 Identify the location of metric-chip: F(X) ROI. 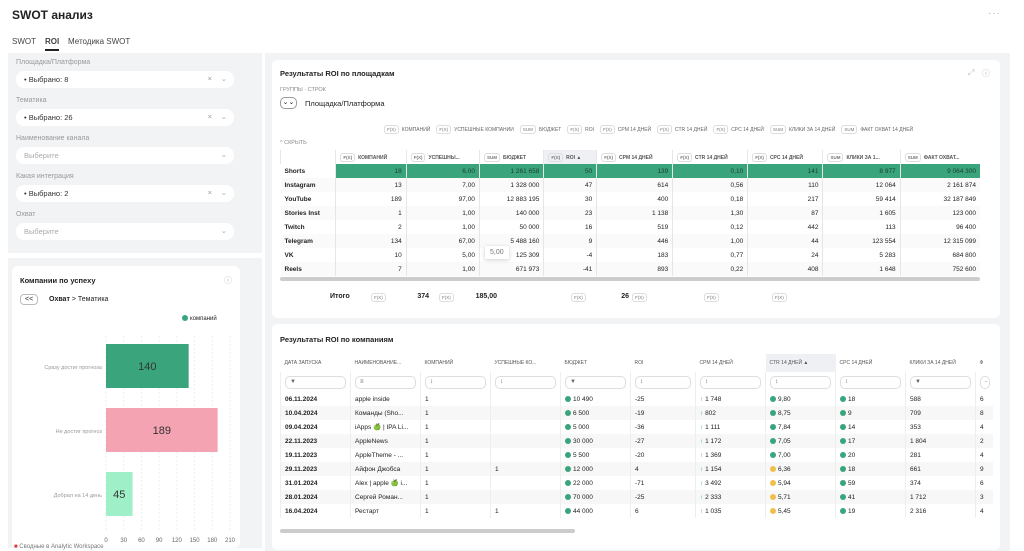
(580, 129).